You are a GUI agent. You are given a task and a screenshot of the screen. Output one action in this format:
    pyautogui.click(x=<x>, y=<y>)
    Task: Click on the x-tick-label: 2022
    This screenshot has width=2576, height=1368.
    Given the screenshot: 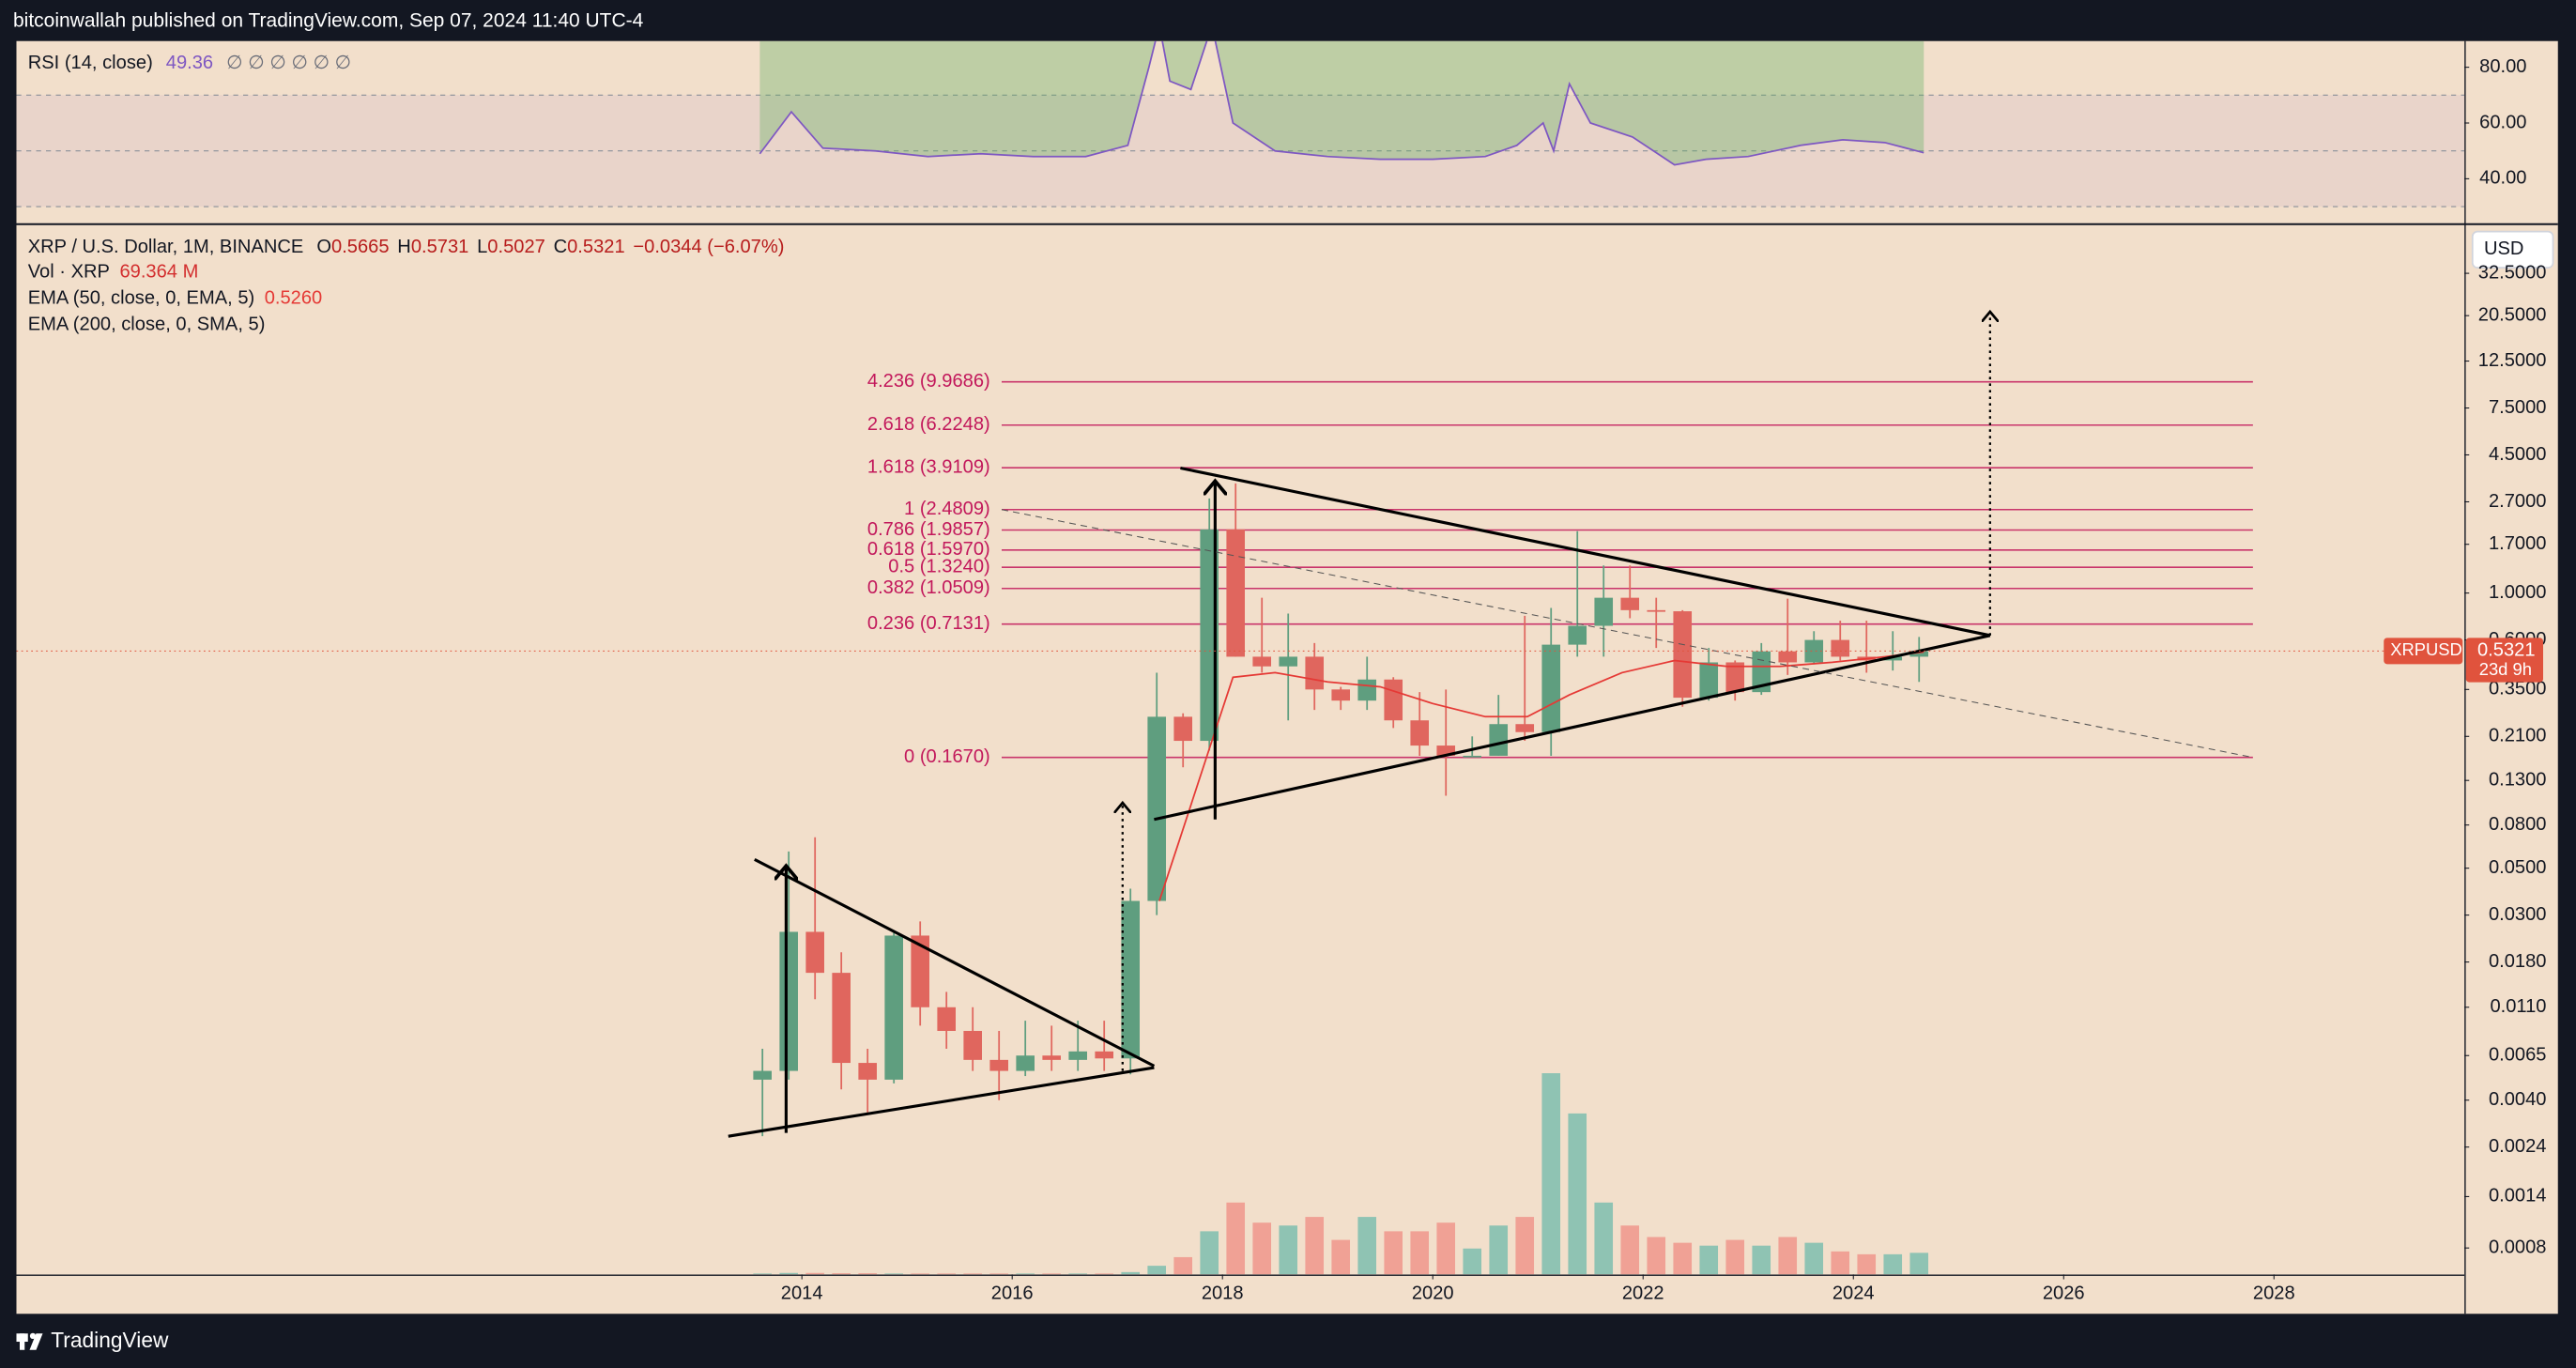 What is the action you would take?
    pyautogui.click(x=1643, y=1293)
    